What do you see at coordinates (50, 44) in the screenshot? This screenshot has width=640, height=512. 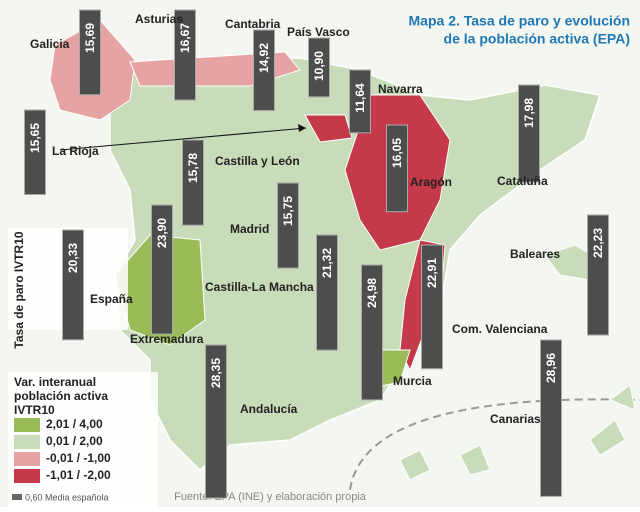 I see `region-name: Galicia` at bounding box center [50, 44].